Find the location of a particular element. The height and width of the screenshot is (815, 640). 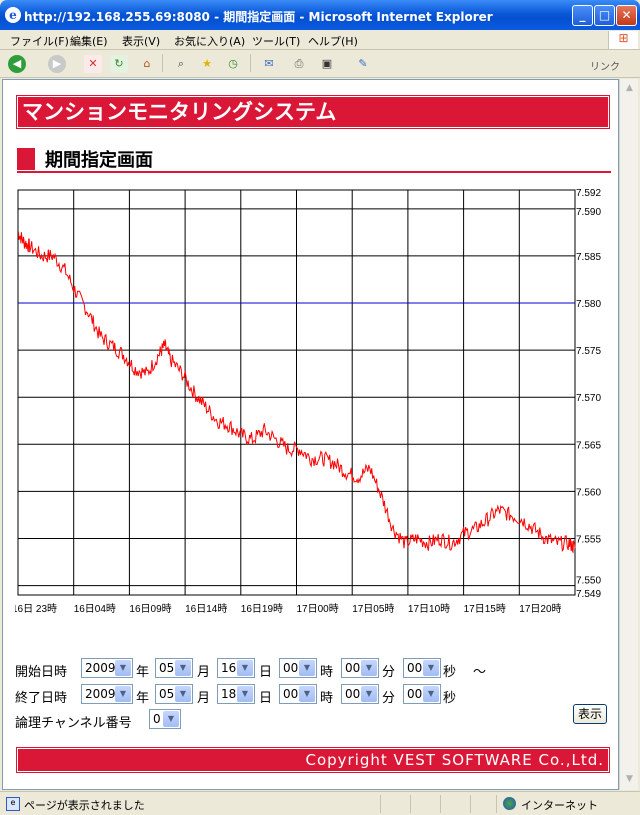

end-second-select: 00 ▼ is located at coordinates (422, 694).